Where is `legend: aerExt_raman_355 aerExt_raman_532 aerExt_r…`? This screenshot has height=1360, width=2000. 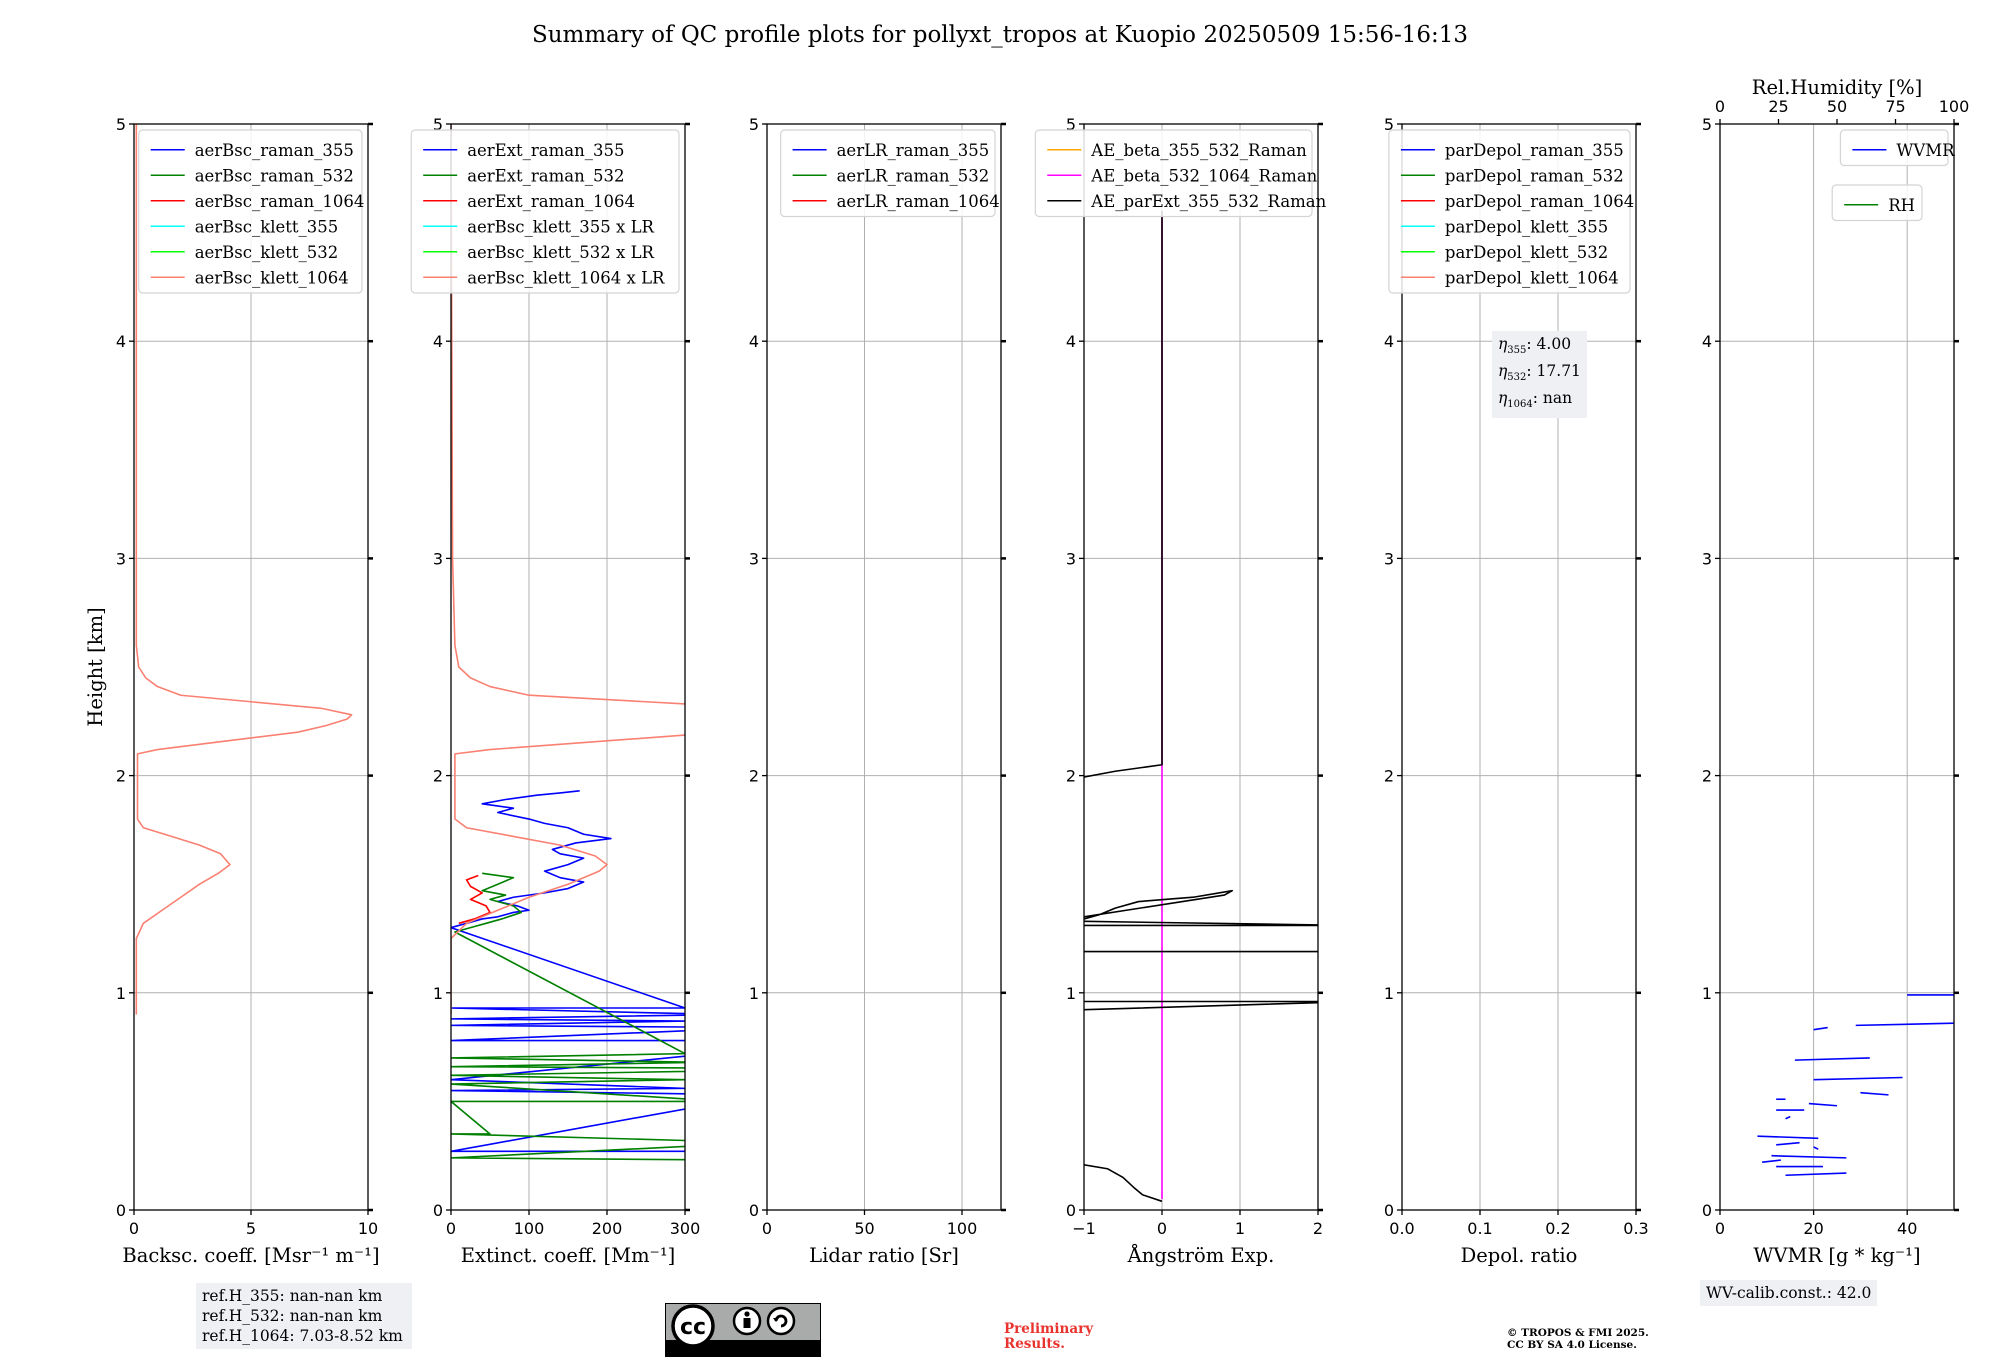
legend: aerExt_raman_355 aerExt_raman_532 aerExt_r… is located at coordinates (545, 211).